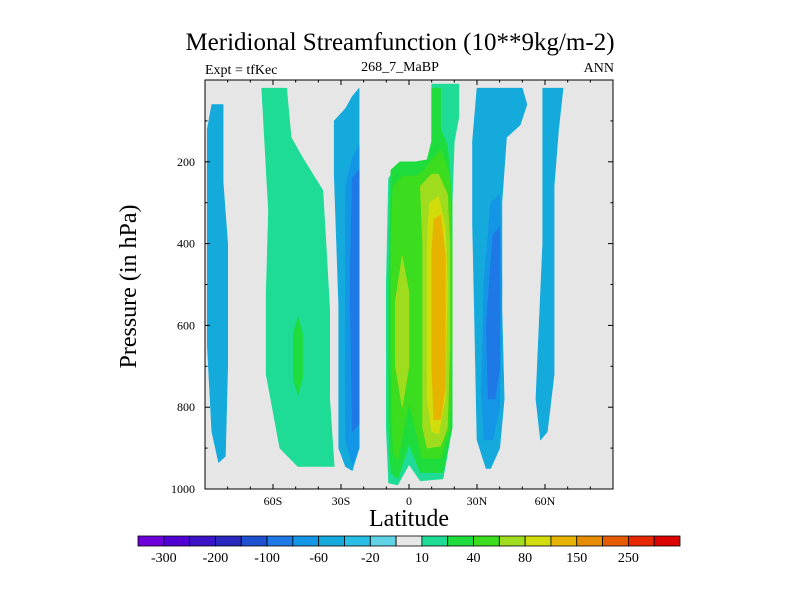  What do you see at coordinates (186, 407) in the screenshot?
I see `y-tick-label: 800` at bounding box center [186, 407].